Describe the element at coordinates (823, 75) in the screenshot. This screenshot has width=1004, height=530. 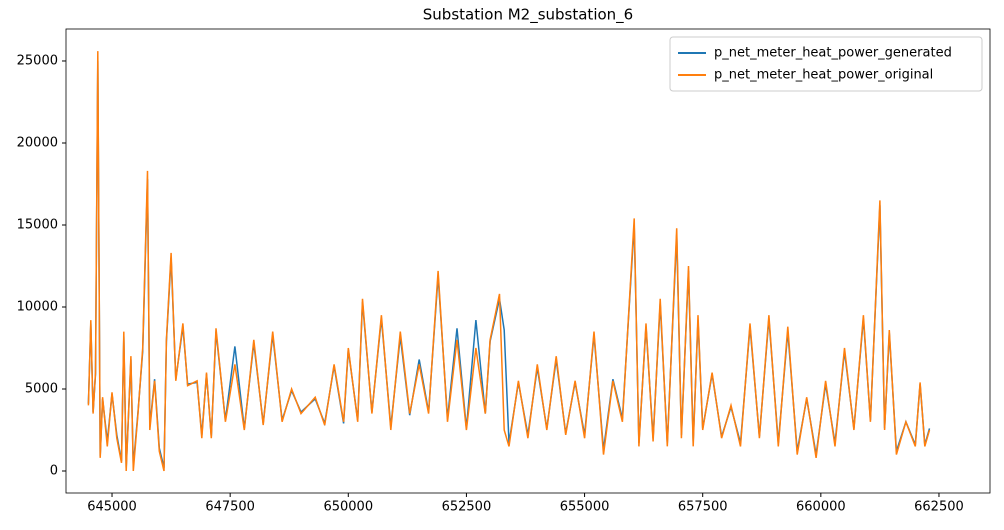
I see `legend-label: p_net_meter_heat_power_original` at that location.